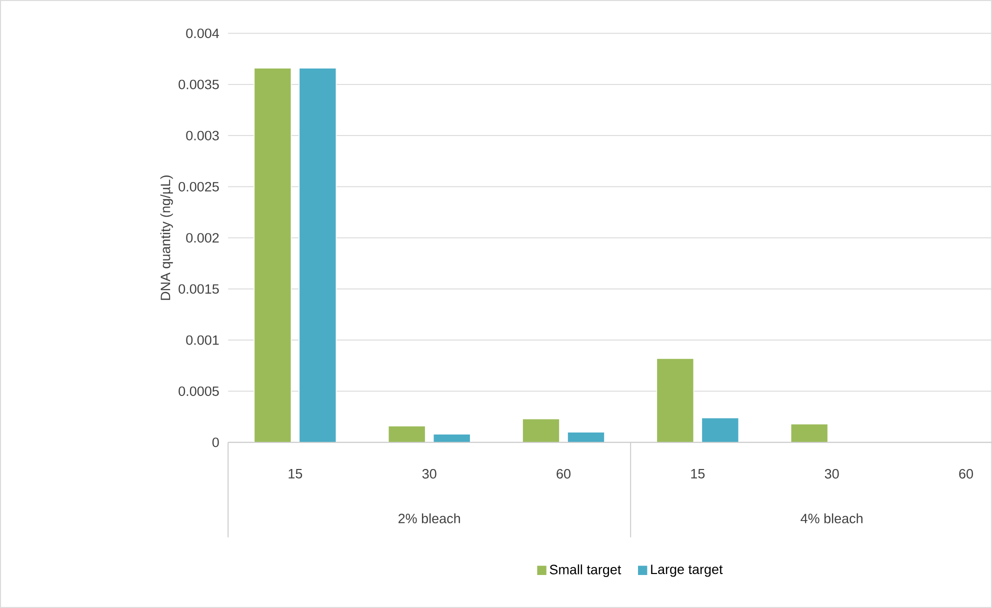 This screenshot has width=992, height=608. What do you see at coordinates (166, 238) in the screenshot?
I see `y-axis-title: DNA quantity (ng/µL)` at bounding box center [166, 238].